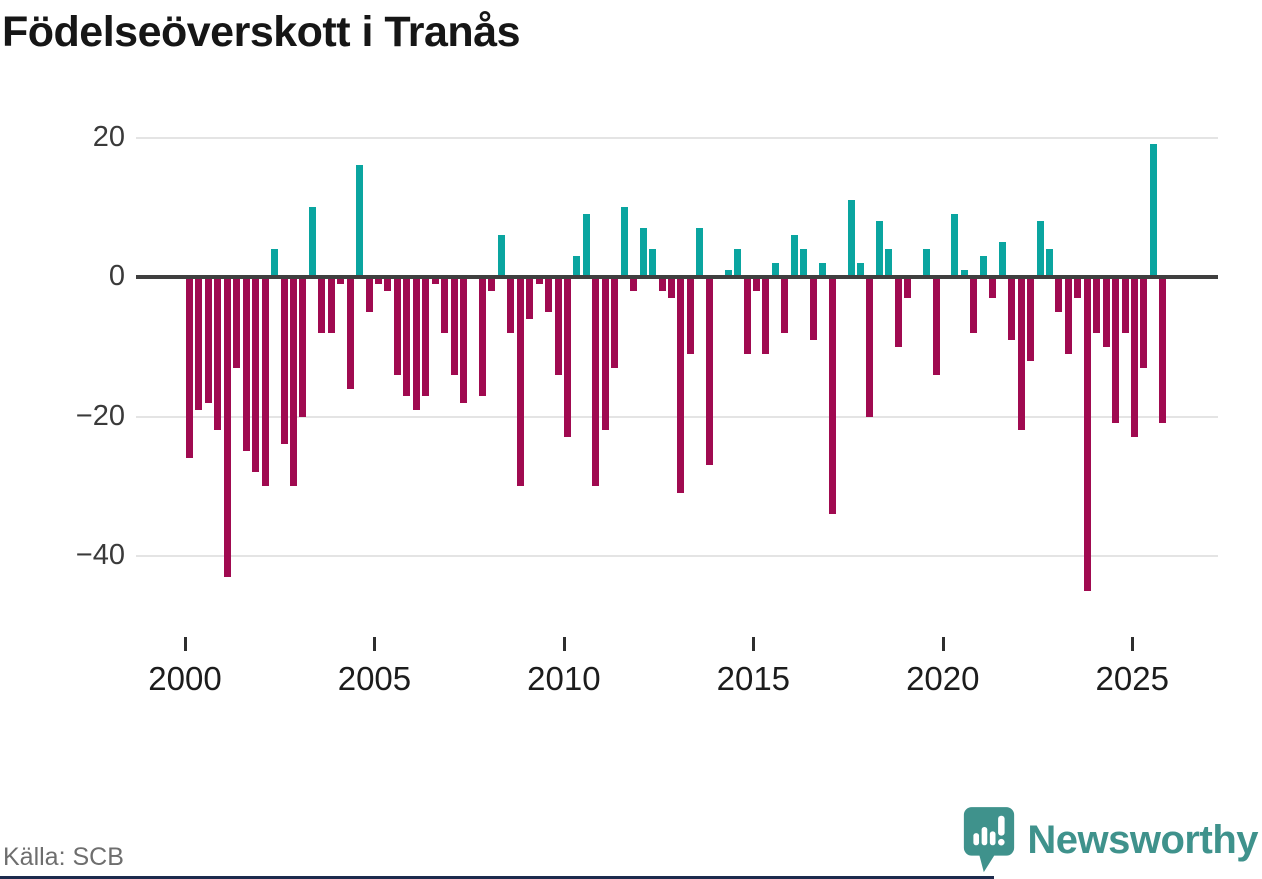 The height and width of the screenshot is (879, 1262). Describe the element at coordinates (62, 370) in the screenshot. I see `y-axis-labels: 20 0 −20 −40` at that location.